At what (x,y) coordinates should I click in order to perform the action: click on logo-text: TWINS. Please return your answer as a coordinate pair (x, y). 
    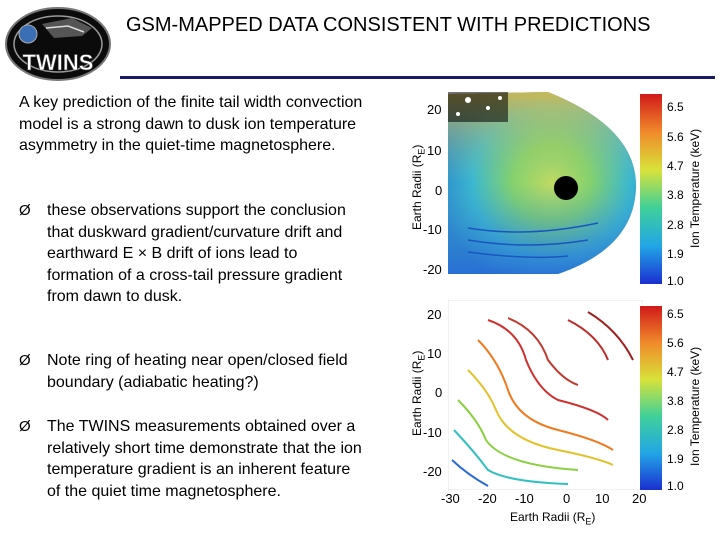
    Looking at the image, I should click on (58, 62).